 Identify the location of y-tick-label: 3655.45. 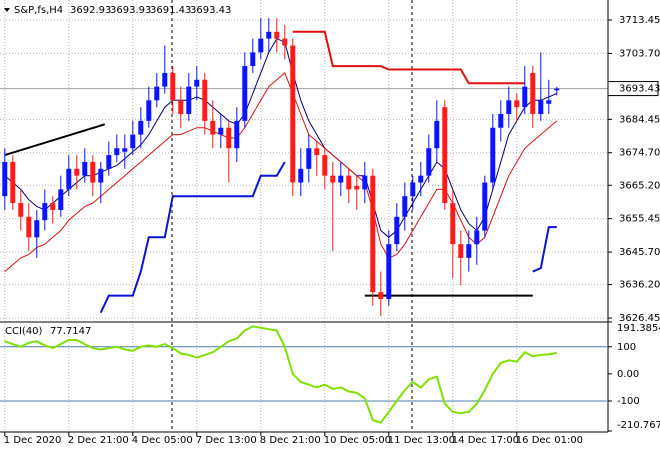
(639, 219).